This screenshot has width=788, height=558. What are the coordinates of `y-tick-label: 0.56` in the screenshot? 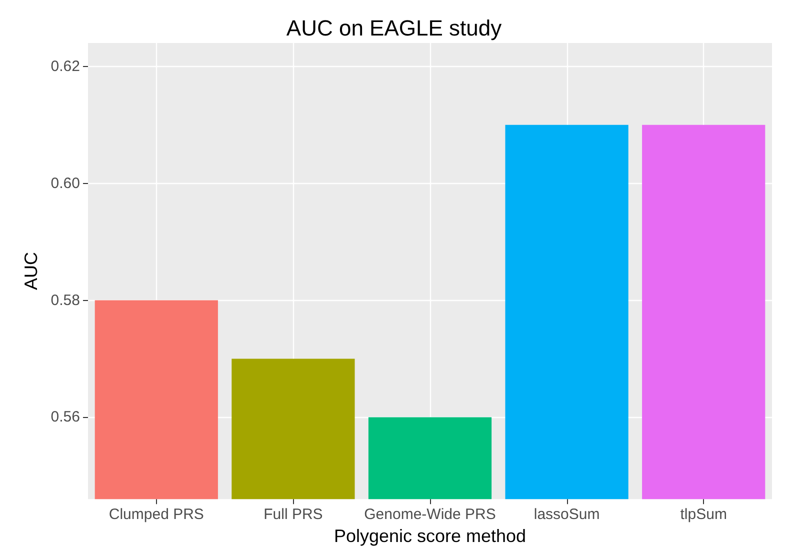 It's located at (65, 417).